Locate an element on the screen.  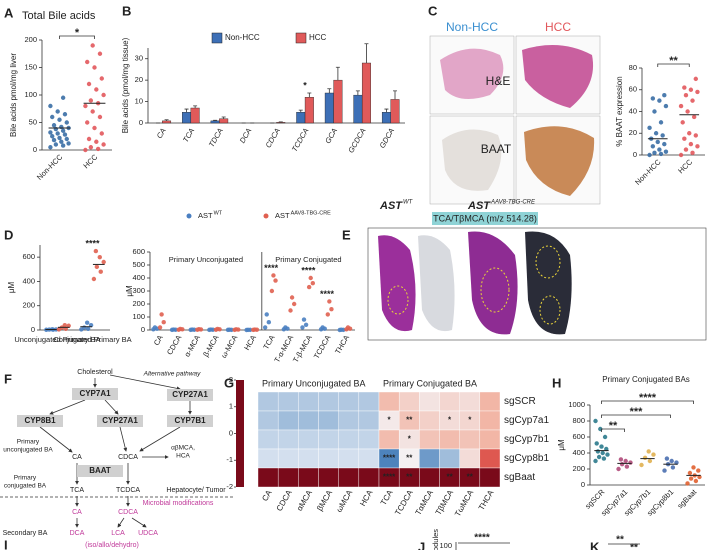
panel-label: J is located at coordinates (421, 544).